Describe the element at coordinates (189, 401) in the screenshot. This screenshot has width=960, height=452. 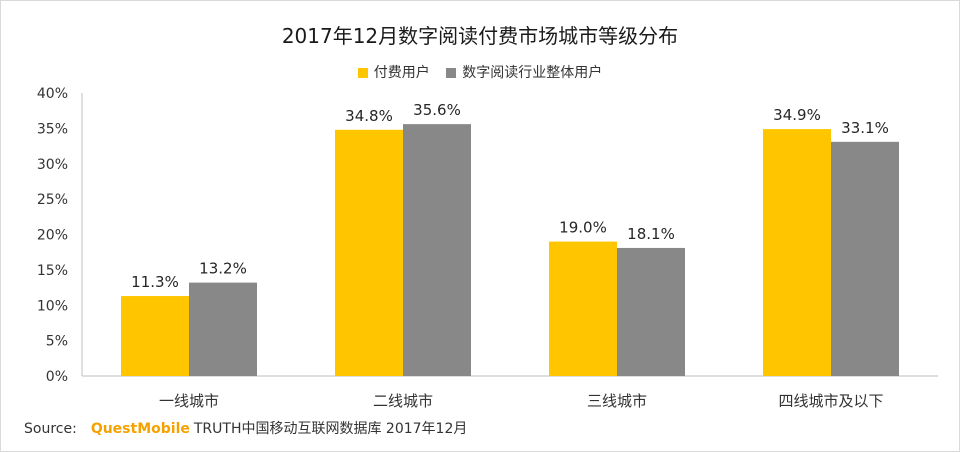
I see `x-tick-label: 一线城市` at that location.